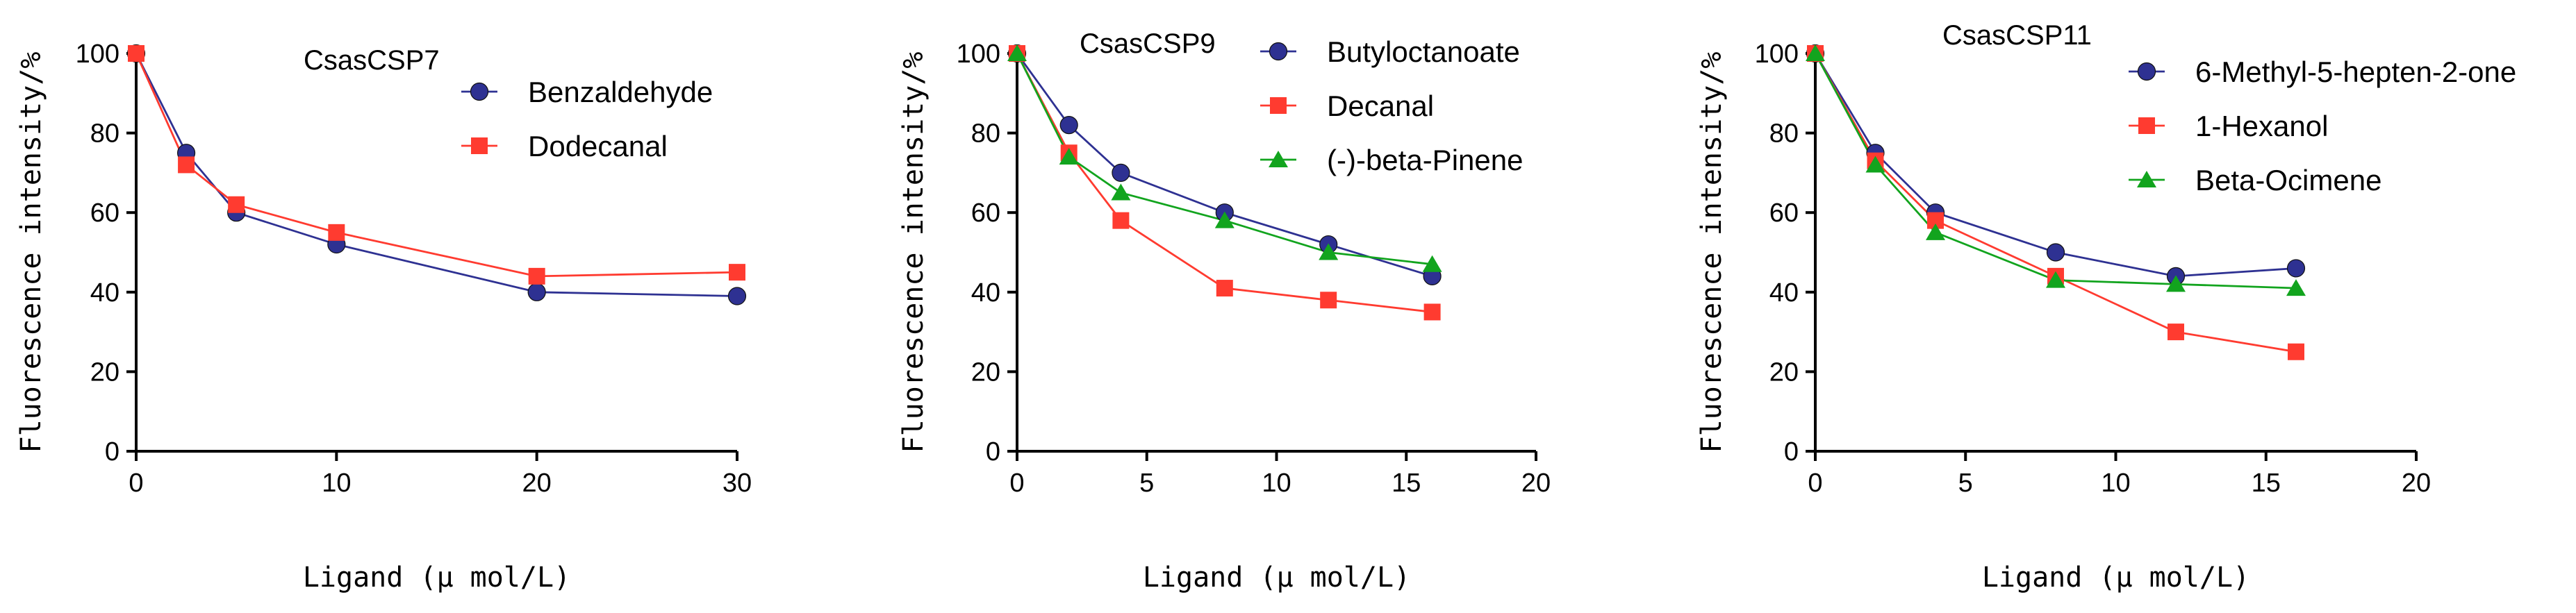 The image size is (2576, 613). What do you see at coordinates (1424, 51) in the screenshot?
I see `legend-label: Butyloctanoate` at bounding box center [1424, 51].